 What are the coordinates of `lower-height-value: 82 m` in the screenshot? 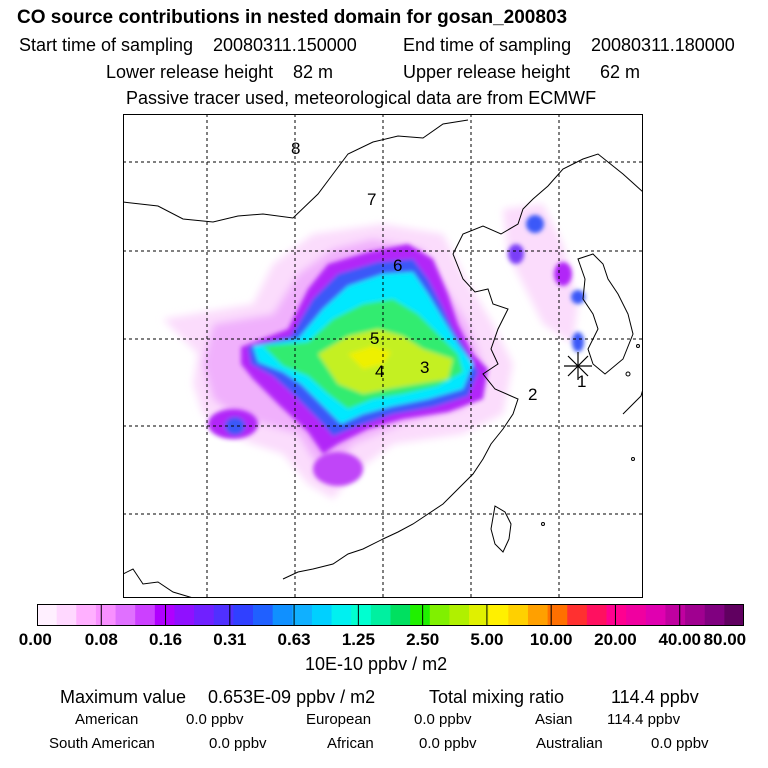 It's located at (313, 72).